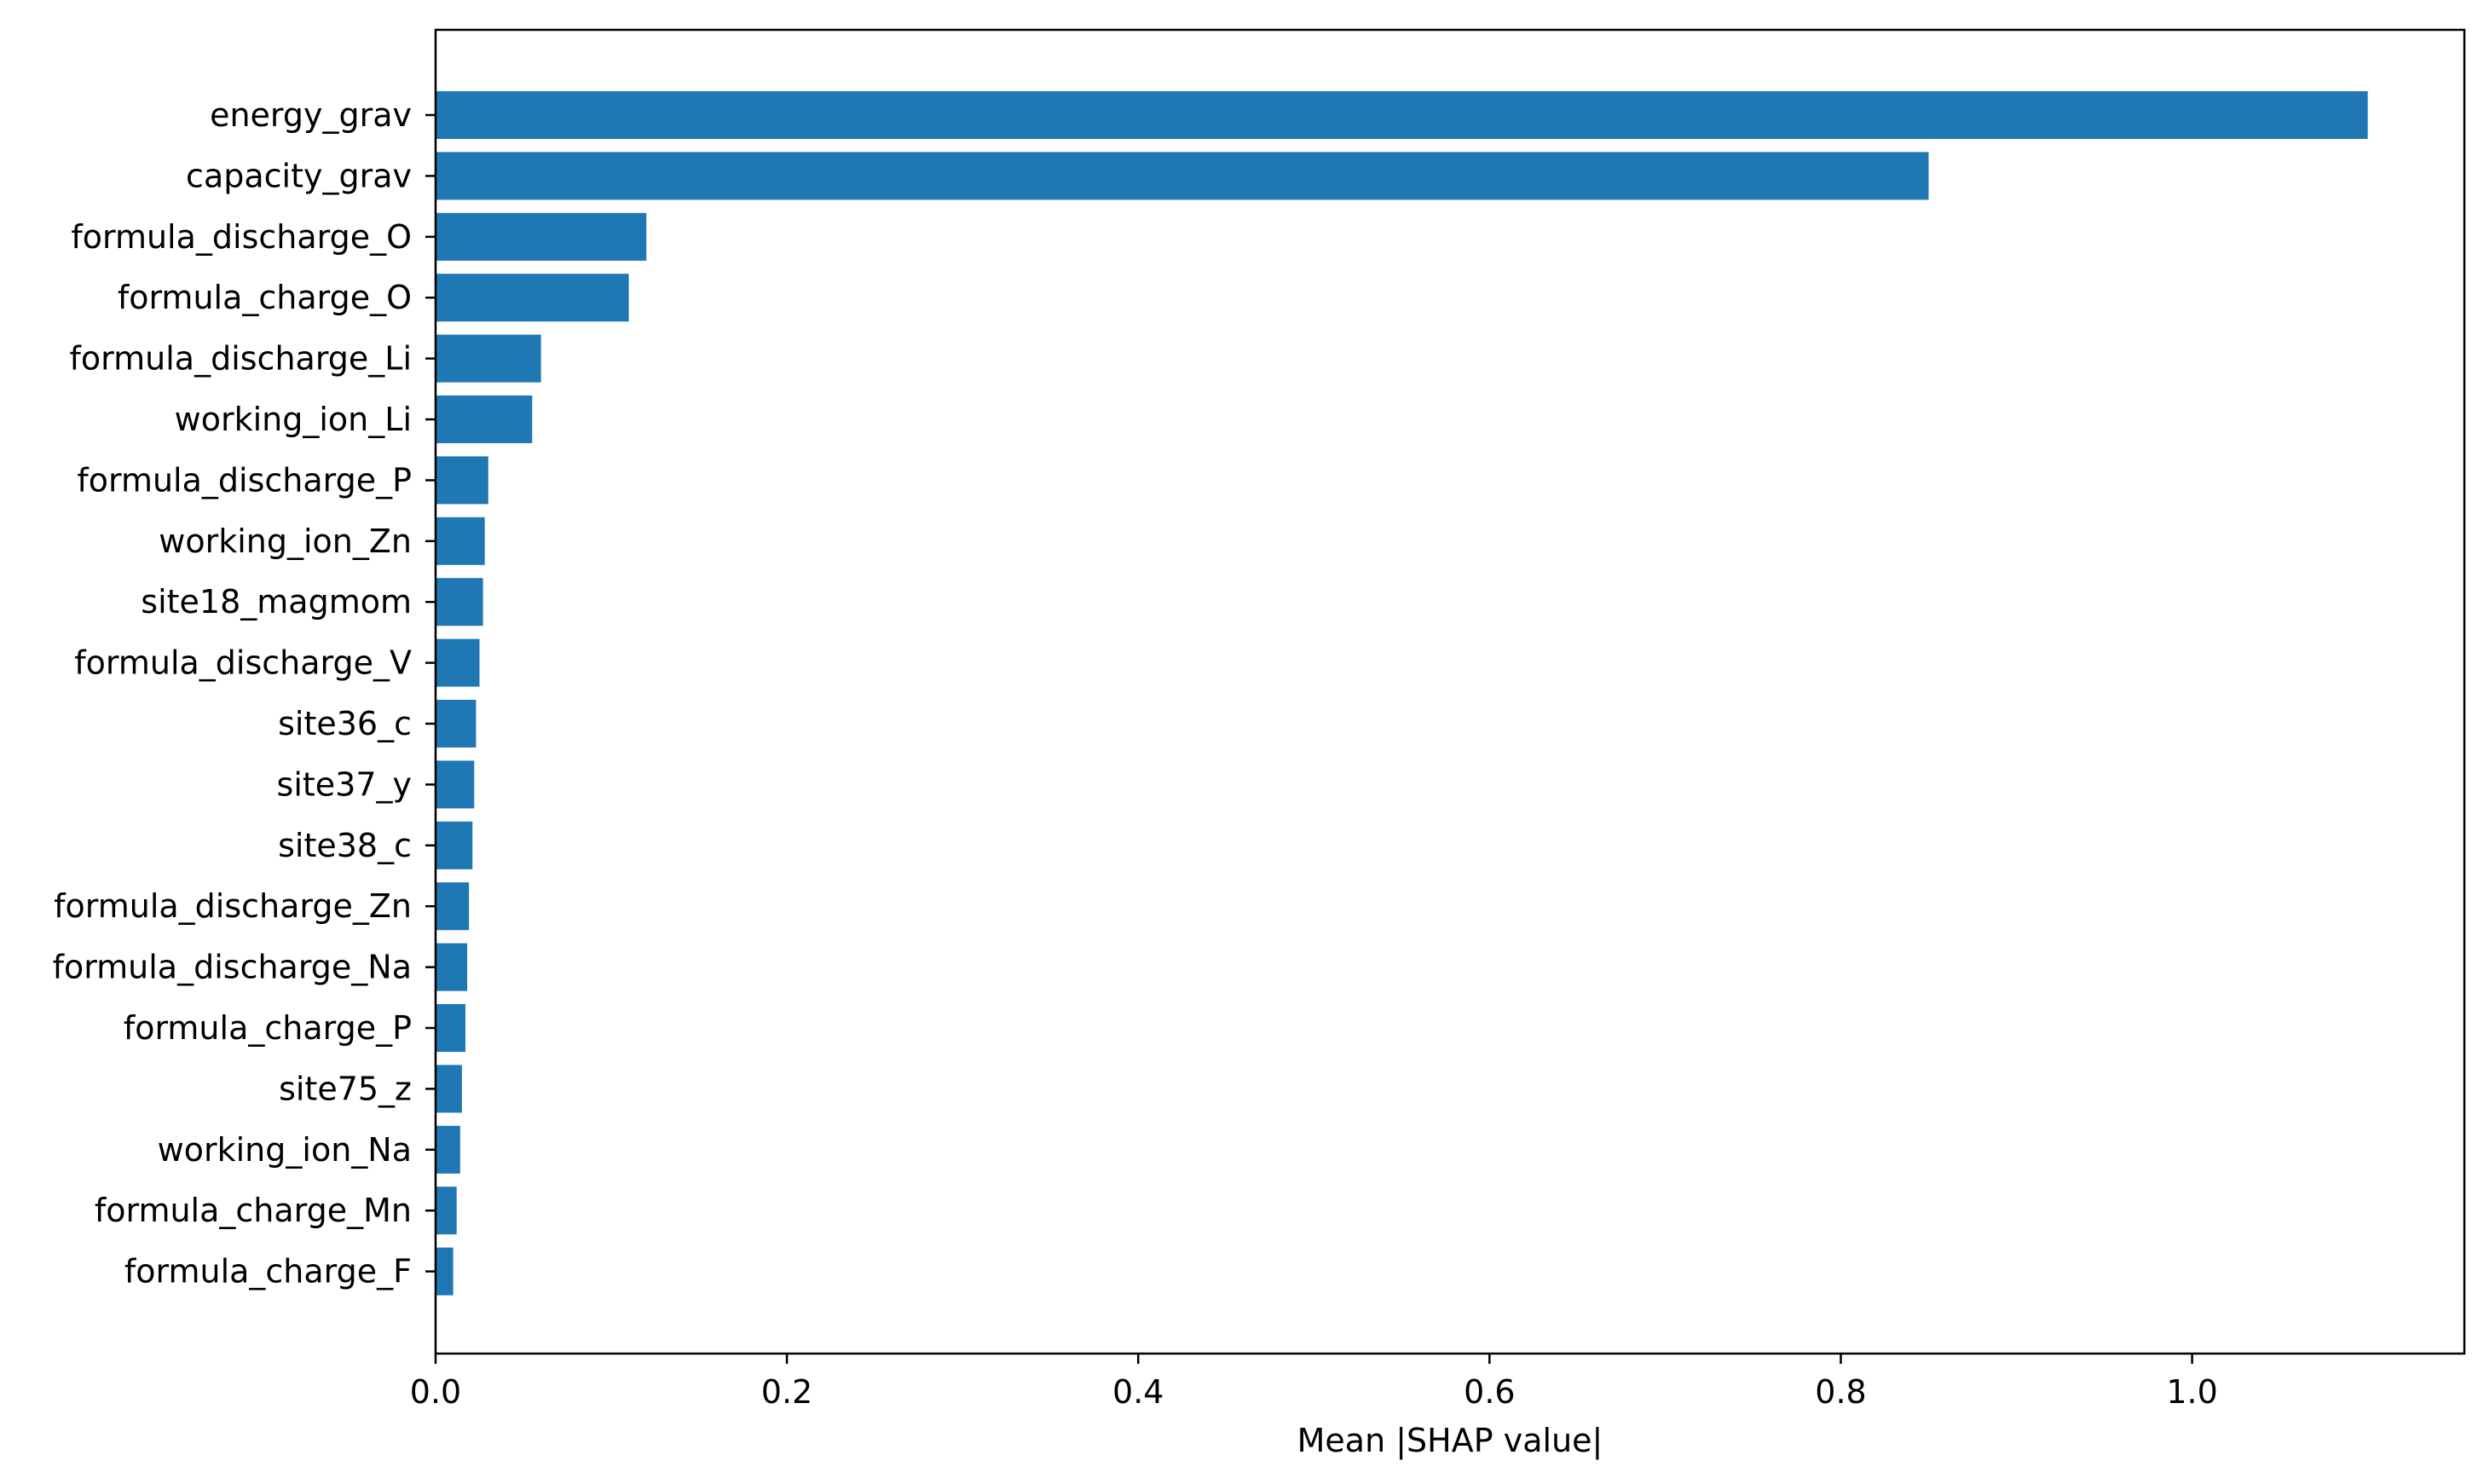 The height and width of the screenshot is (1484, 2478). What do you see at coordinates (1450, 1441) in the screenshot?
I see `x-axis-label: Mean |SHAP value|` at bounding box center [1450, 1441].